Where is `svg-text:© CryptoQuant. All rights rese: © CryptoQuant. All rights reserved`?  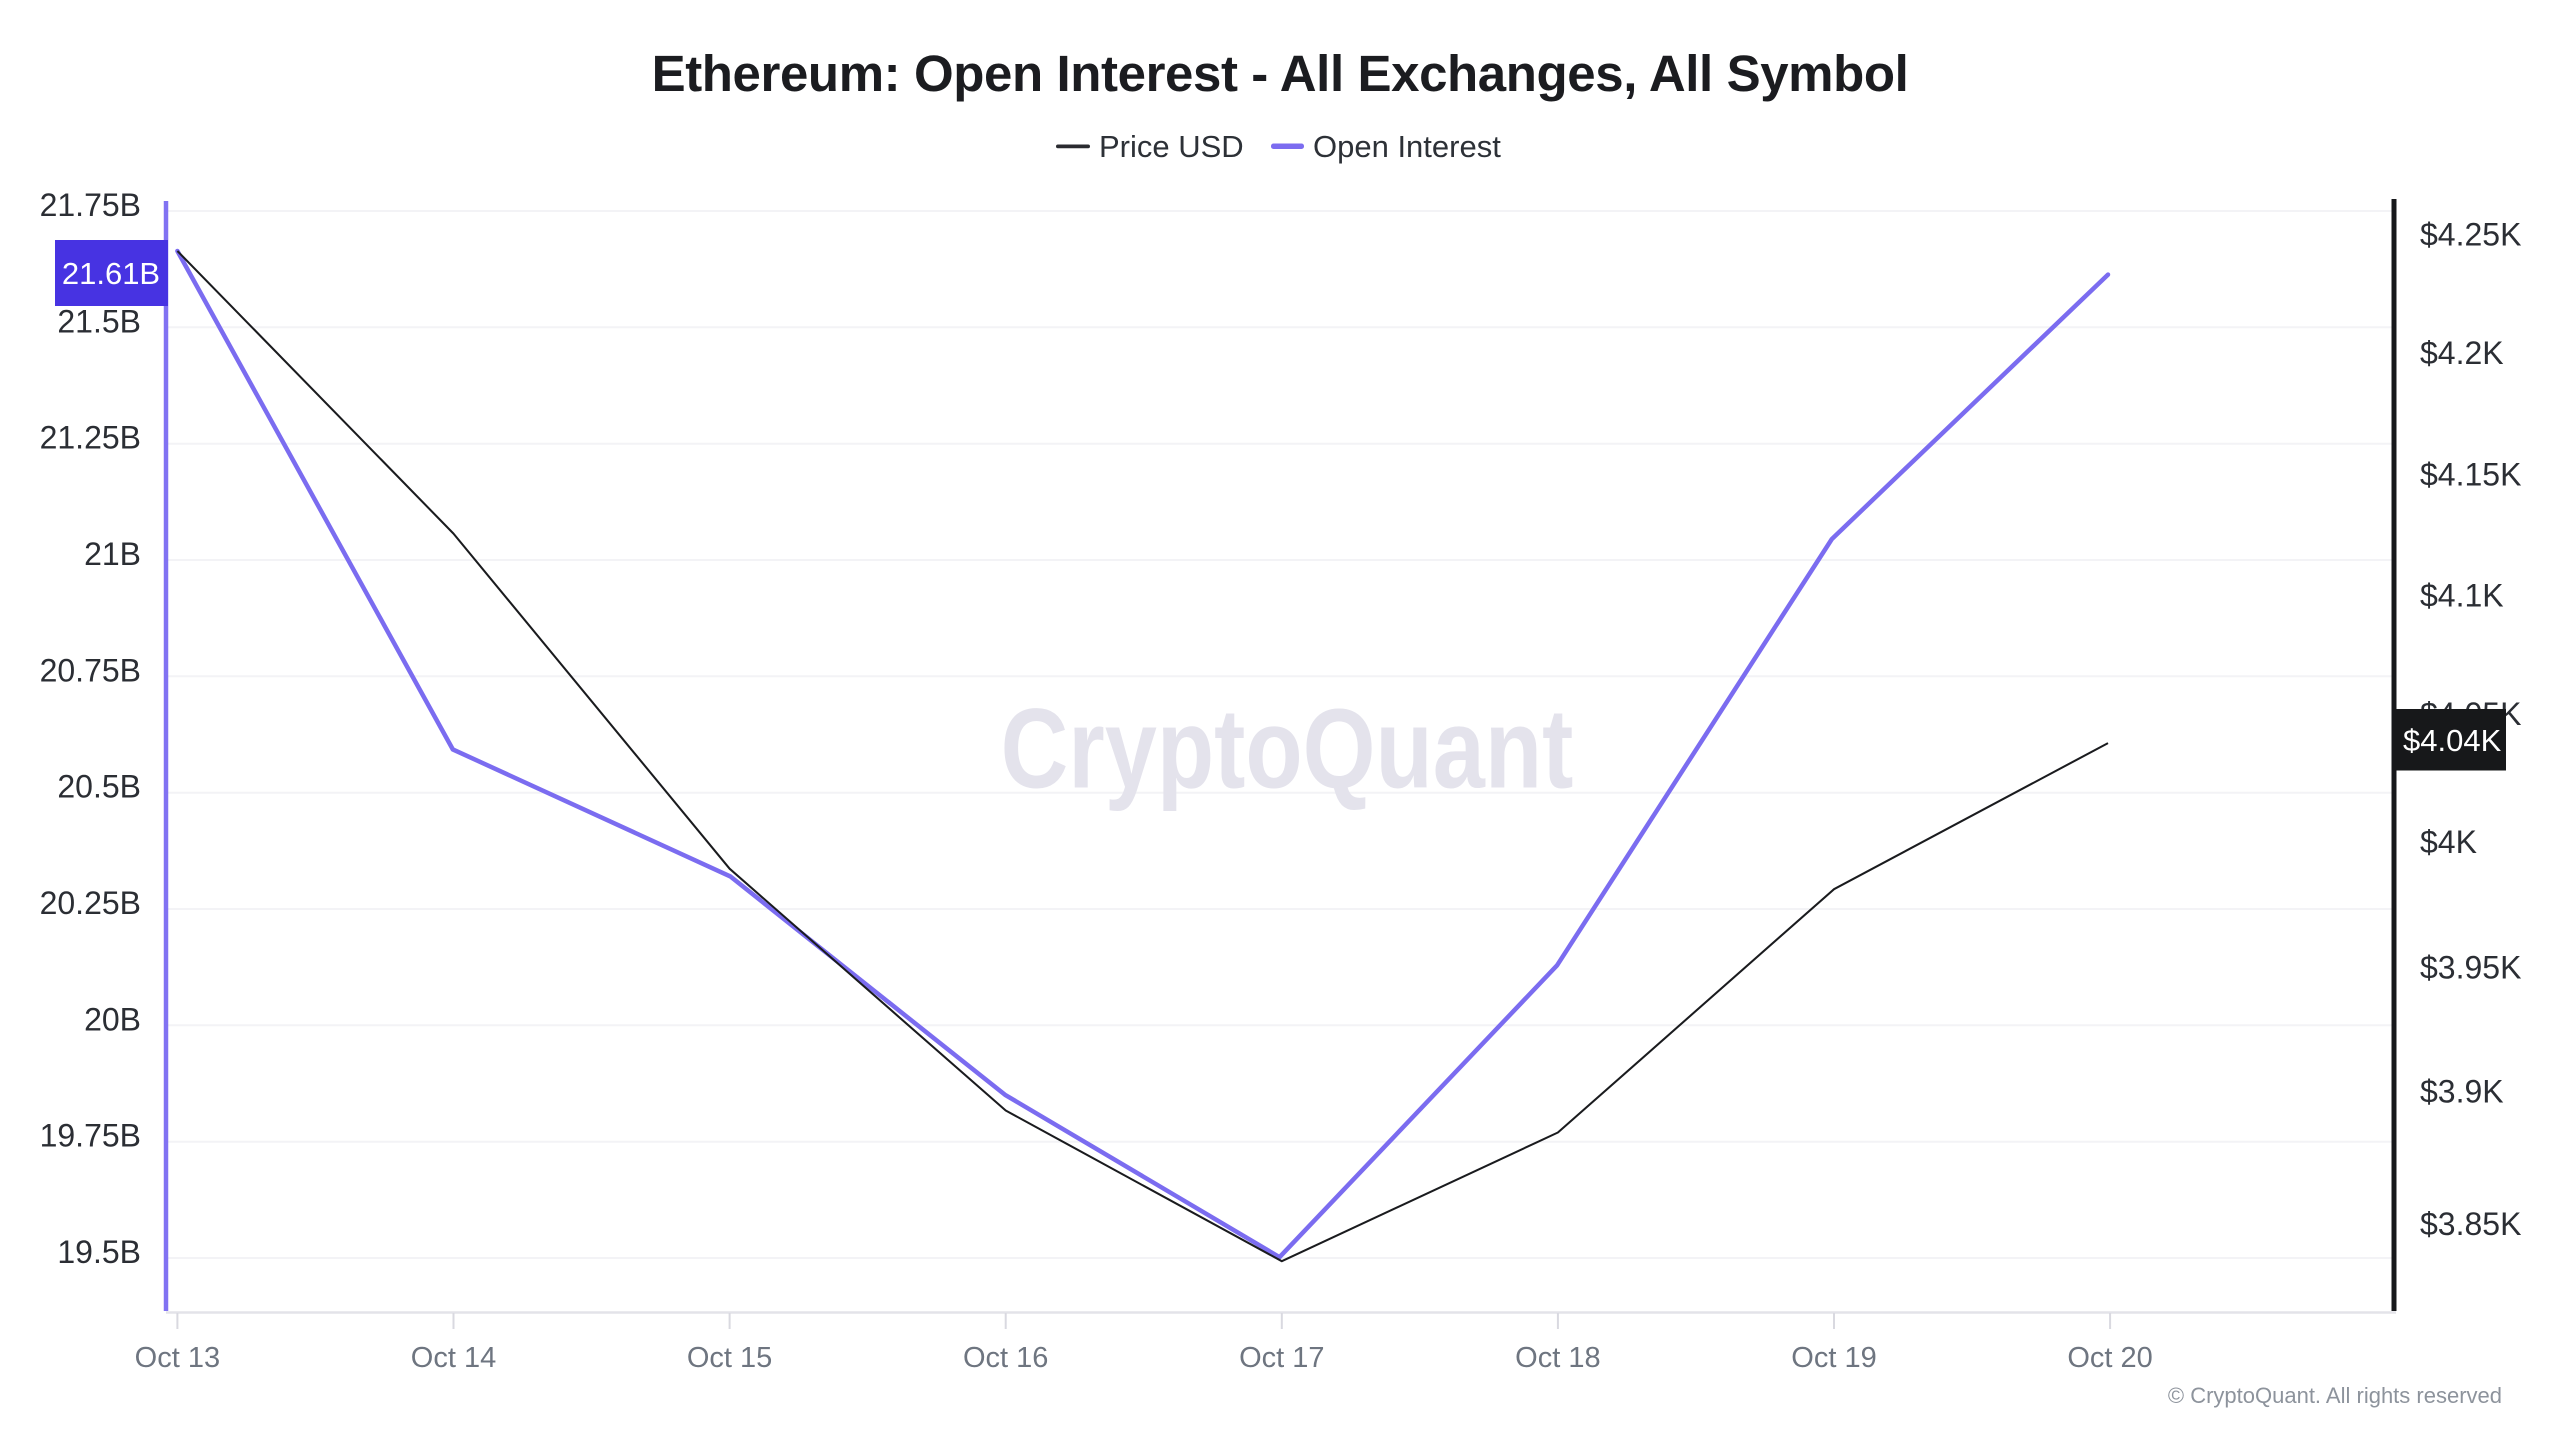 svg-text:© CryptoQuant. All rights rese: © CryptoQuant. All rights reserved is located at coordinates (2335, 1395).